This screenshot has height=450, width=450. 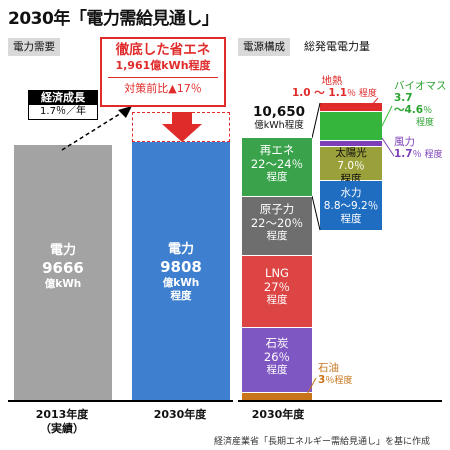 What do you see at coordinates (180, 249) in the screenshot?
I see `bar-2030-l1: 電力` at bounding box center [180, 249].